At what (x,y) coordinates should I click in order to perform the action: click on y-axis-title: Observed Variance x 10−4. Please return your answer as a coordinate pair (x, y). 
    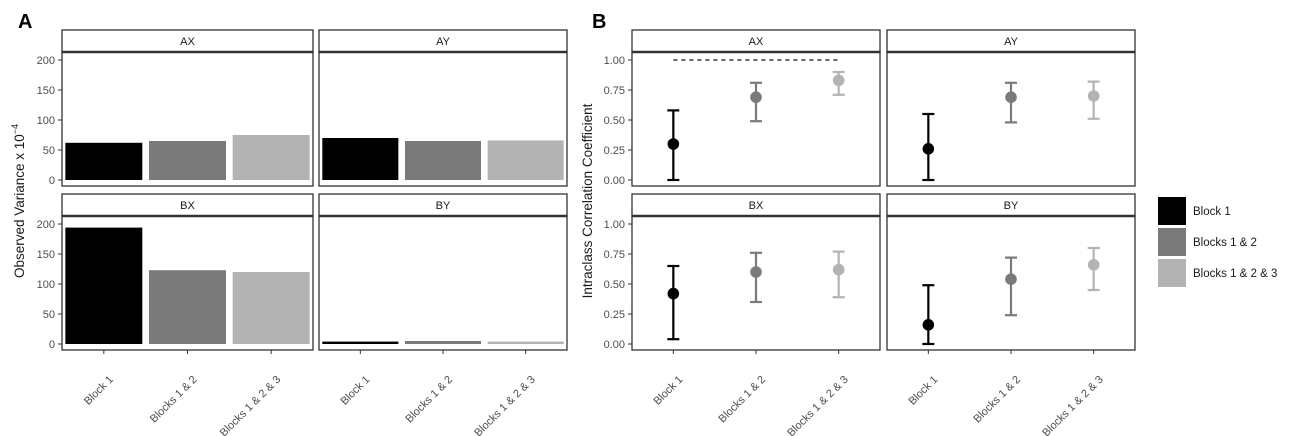
    Looking at the image, I should click on (18, 201).